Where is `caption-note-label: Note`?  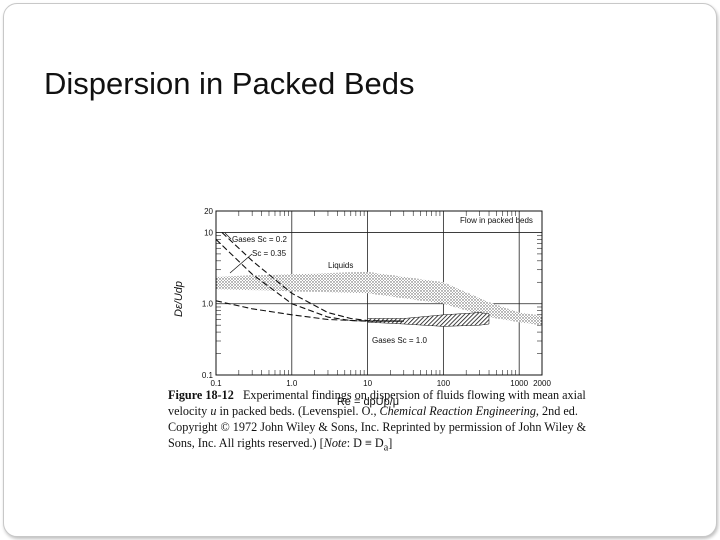 caption-note-label: Note is located at coordinates (335, 443).